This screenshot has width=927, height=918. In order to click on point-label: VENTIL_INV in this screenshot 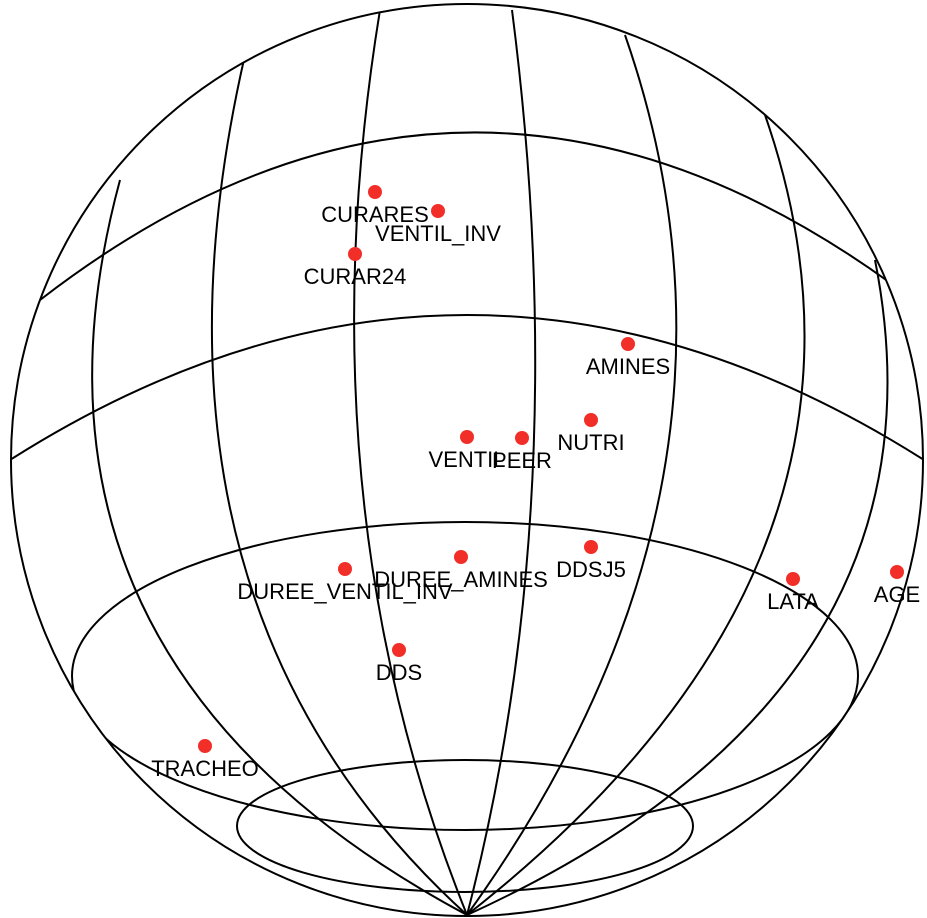, I will do `click(438, 233)`.